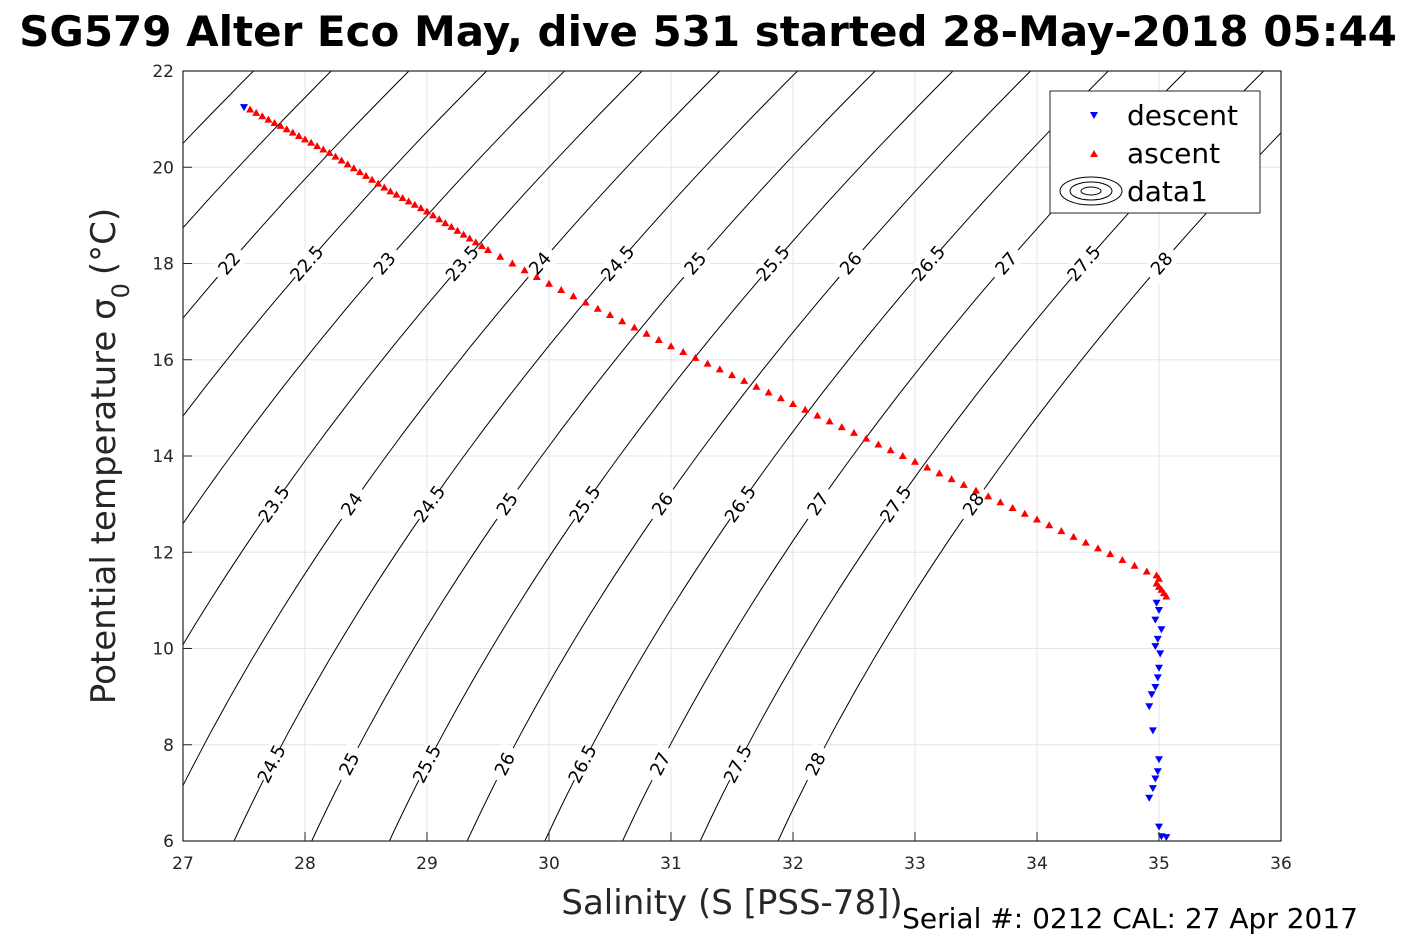 The image size is (1417, 945). What do you see at coordinates (793, 864) in the screenshot?
I see `x-tick-label: 32` at bounding box center [793, 864].